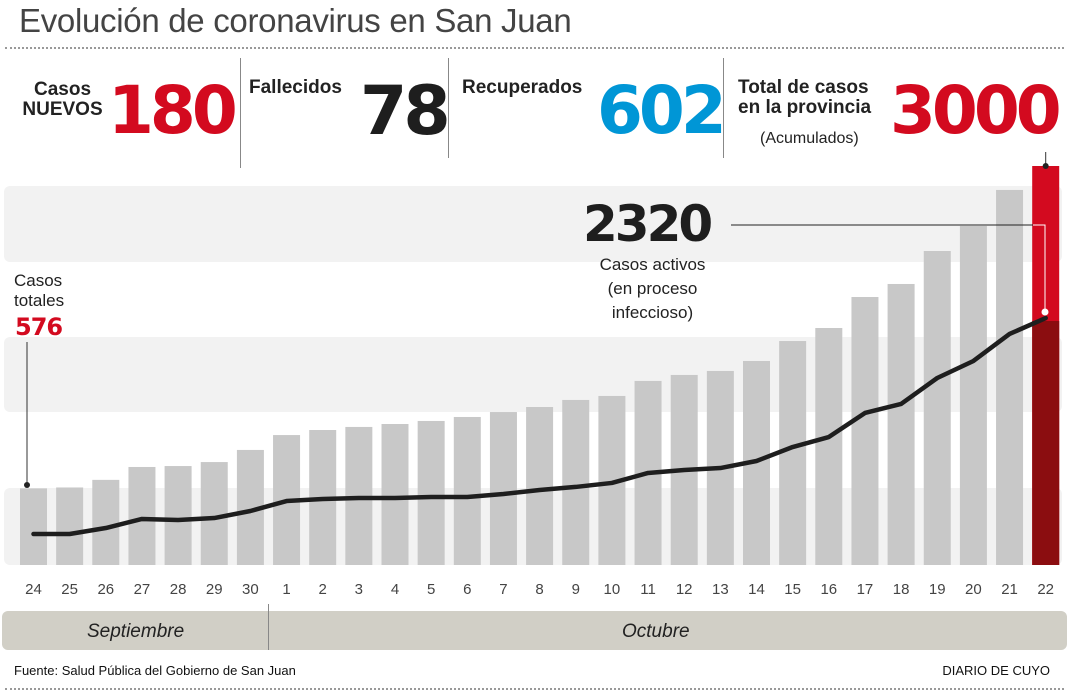 The width and height of the screenshot is (1069, 690). Describe the element at coordinates (1039, 267) in the screenshot. I see `active-leader-line-inner` at that location.